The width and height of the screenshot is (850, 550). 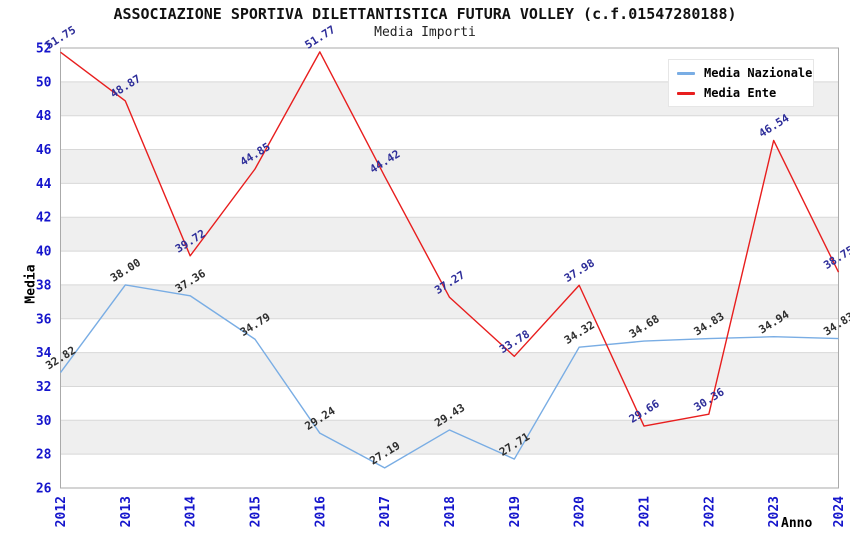 What do you see at coordinates (44, 387) in the screenshot?
I see `y-tick-label: 32` at bounding box center [44, 387].